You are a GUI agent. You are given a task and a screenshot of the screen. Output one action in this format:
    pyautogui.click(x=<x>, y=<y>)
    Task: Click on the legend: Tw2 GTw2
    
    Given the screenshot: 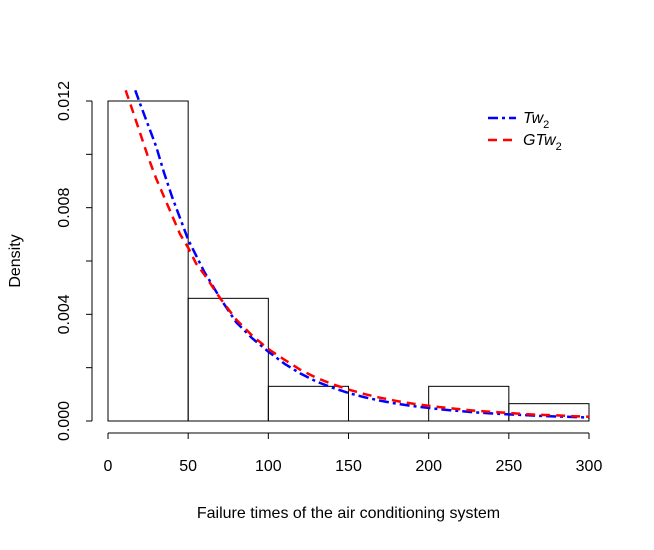 What is the action you would take?
    pyautogui.click(x=525, y=131)
    